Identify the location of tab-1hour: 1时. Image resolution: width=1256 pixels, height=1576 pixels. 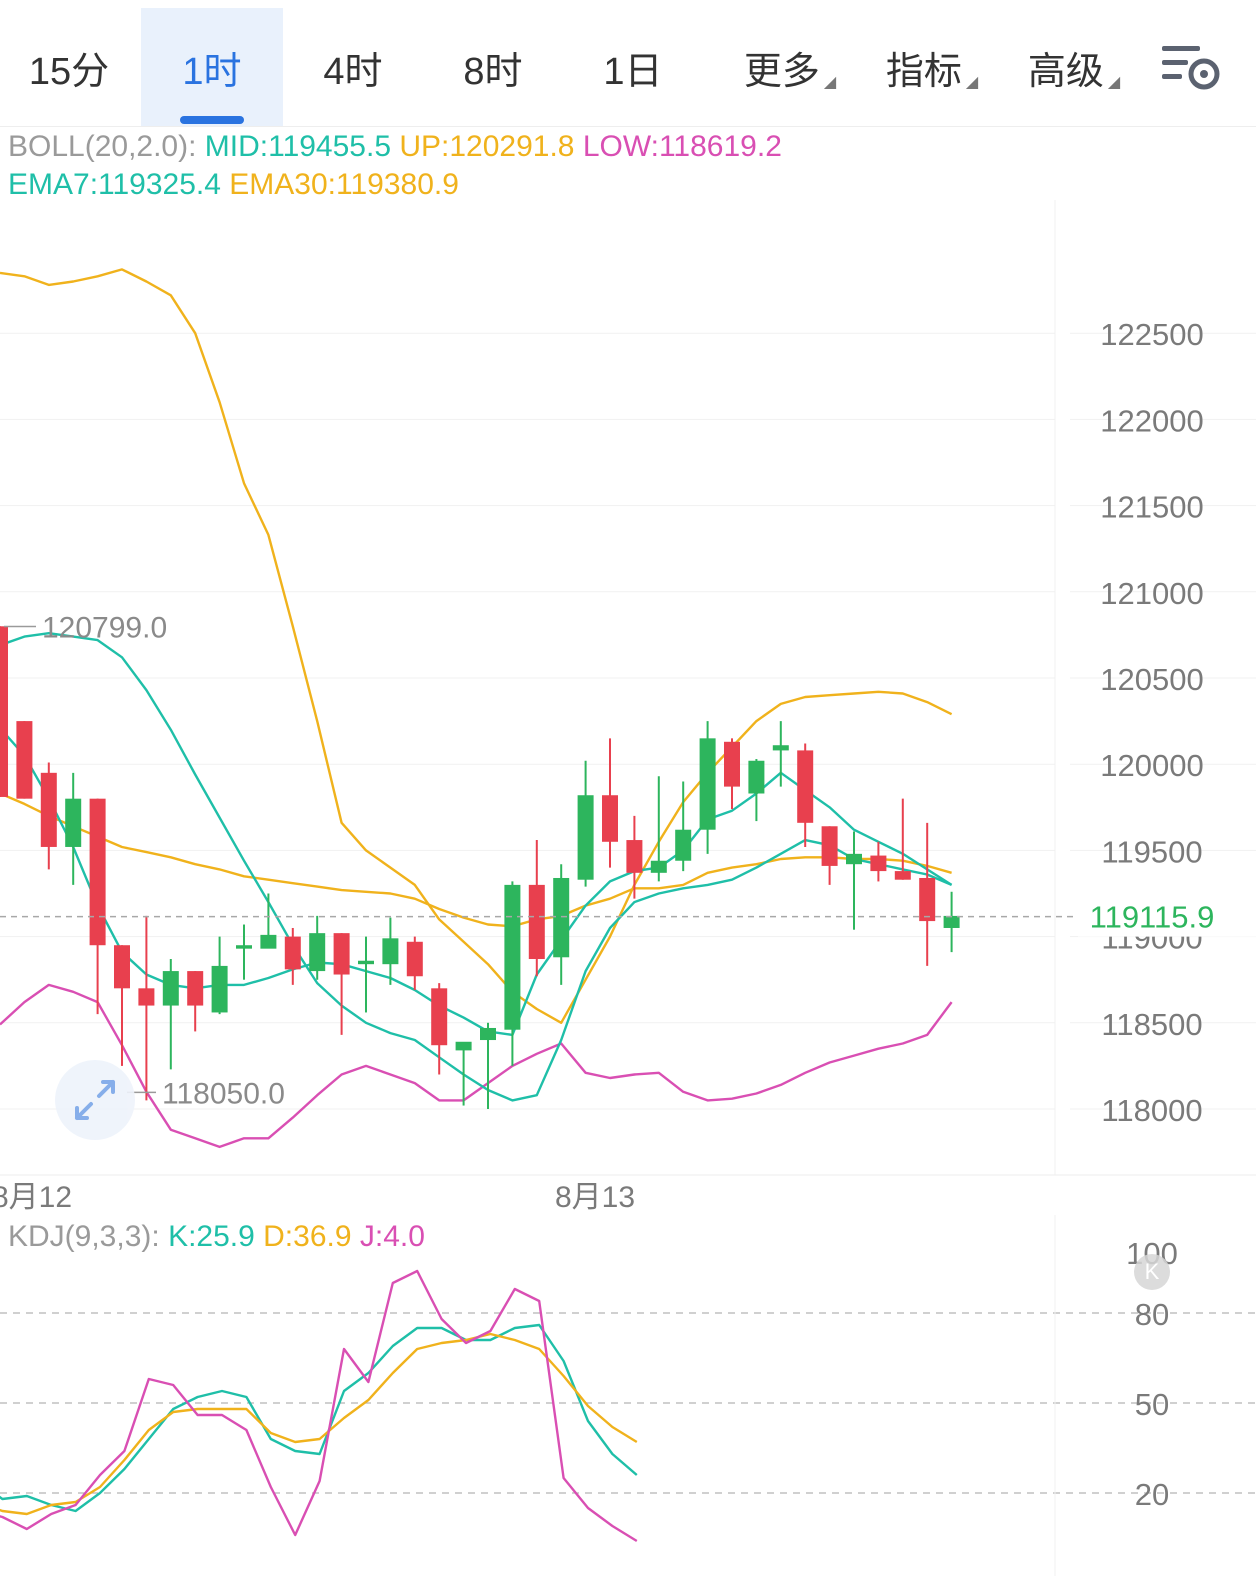
(212, 67).